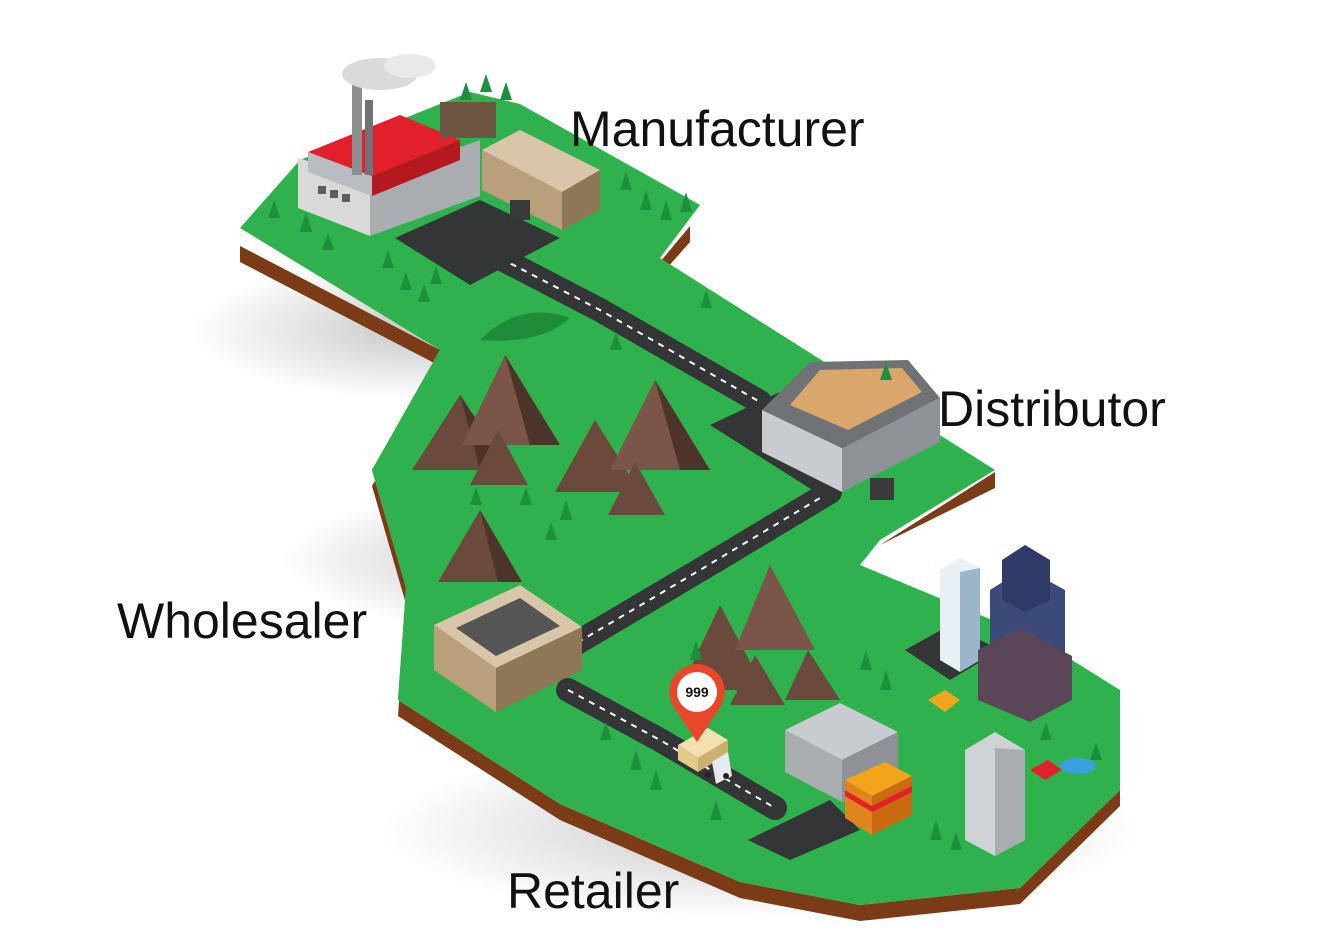 This screenshot has width=1319, height=931. What do you see at coordinates (851, 430) in the screenshot?
I see `distributor-warehouse` at bounding box center [851, 430].